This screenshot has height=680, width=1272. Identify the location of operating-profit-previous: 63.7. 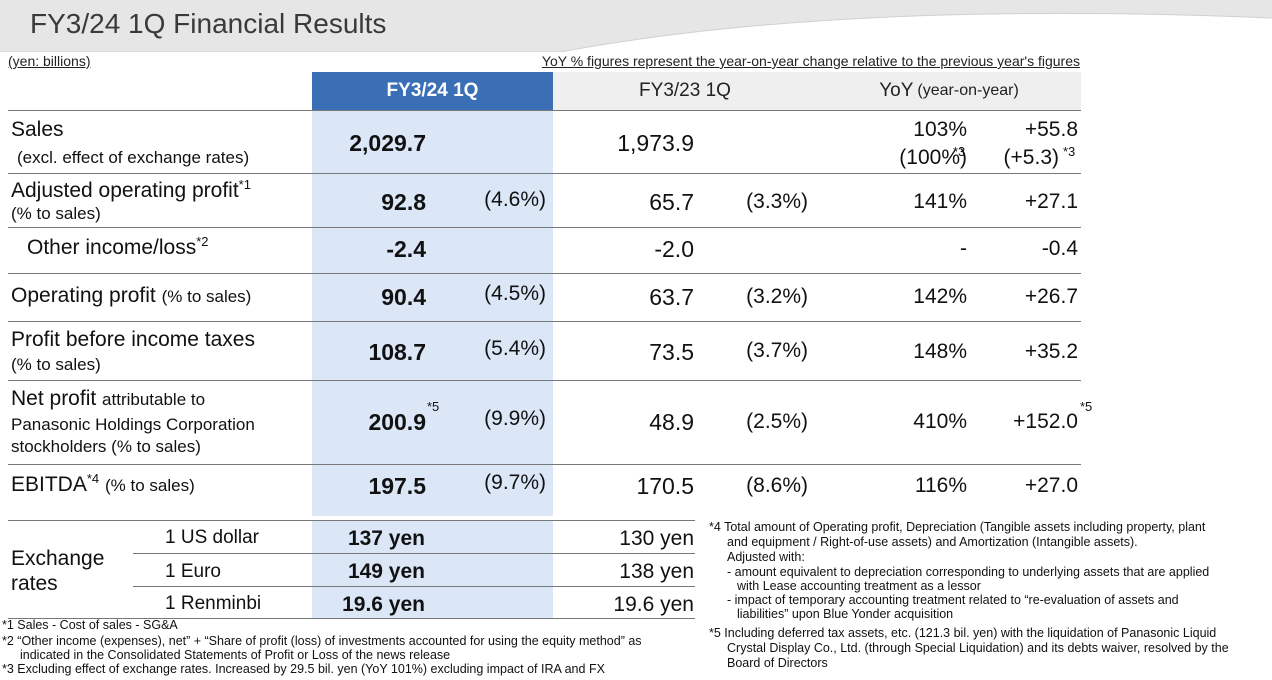
(671, 297).